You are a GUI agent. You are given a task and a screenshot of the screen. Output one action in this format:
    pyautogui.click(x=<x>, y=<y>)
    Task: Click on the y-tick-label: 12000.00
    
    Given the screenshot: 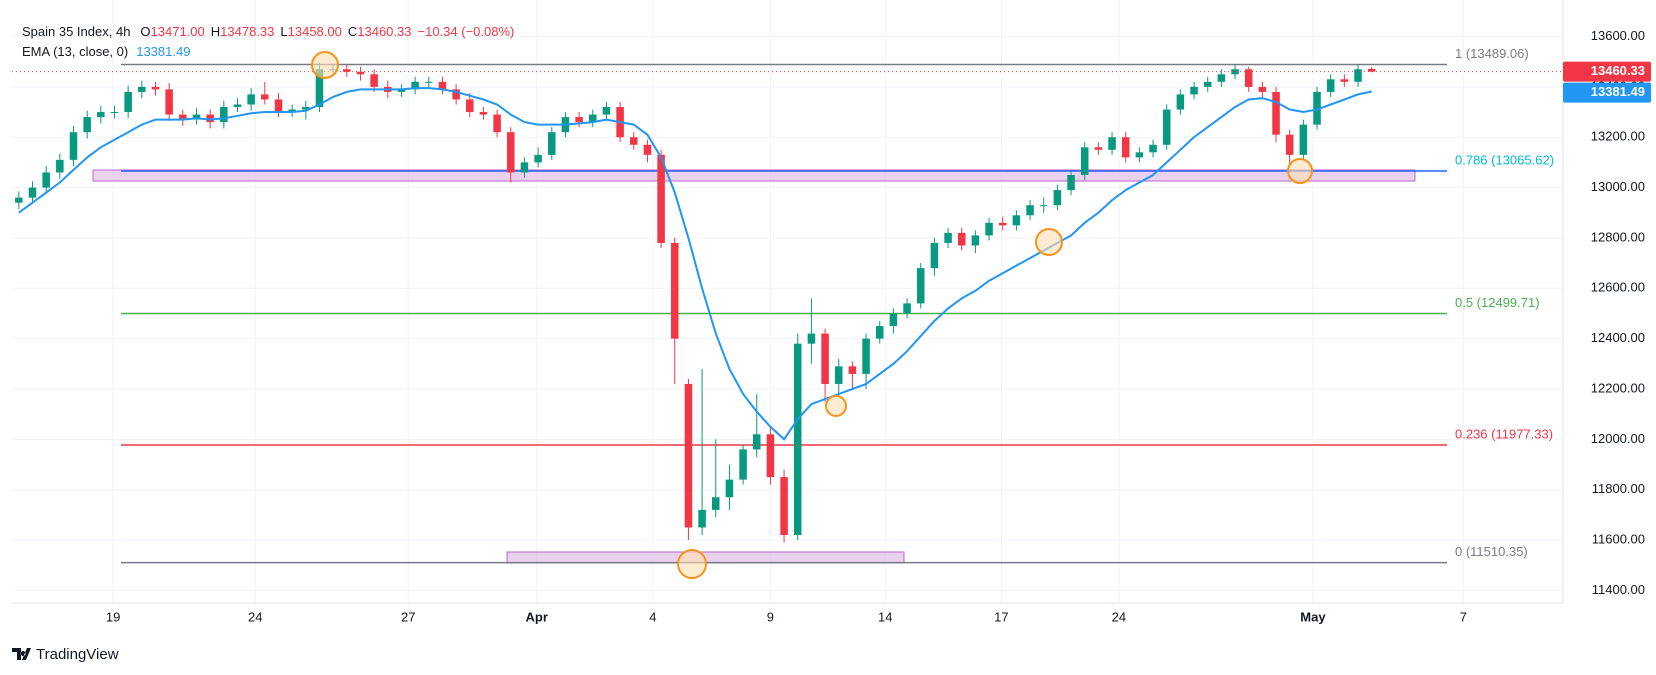 What is the action you would take?
    pyautogui.click(x=1618, y=438)
    